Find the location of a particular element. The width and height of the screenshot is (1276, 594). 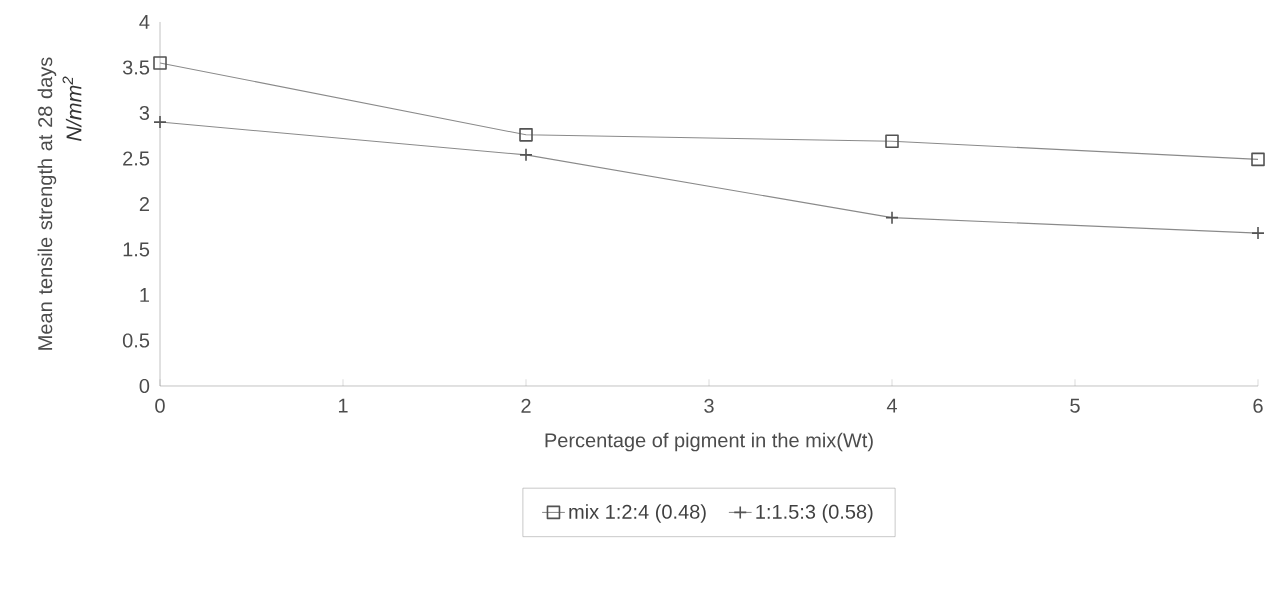

x-tick-label: 4 is located at coordinates (891, 405).